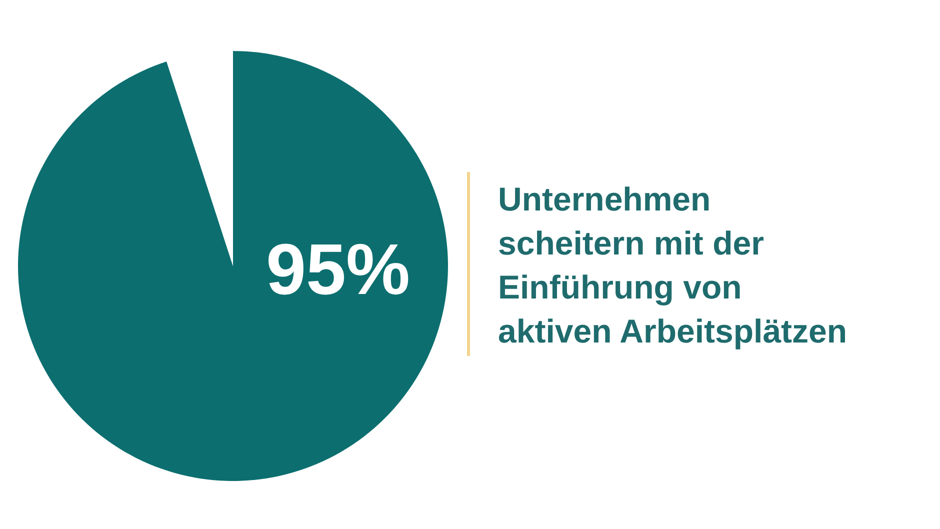 This screenshot has width=940, height=529. I want to click on text: Unternehmen scheitern mit der Einführung von aktiven Arbeitsplätzen, so click(673, 265).